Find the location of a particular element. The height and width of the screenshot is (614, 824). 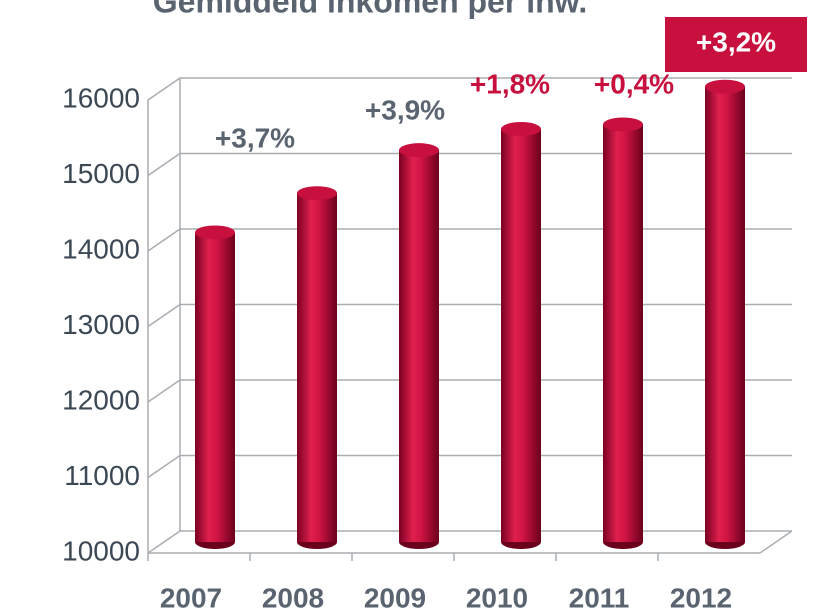

x-tick-label: 2007 is located at coordinates (191, 597).